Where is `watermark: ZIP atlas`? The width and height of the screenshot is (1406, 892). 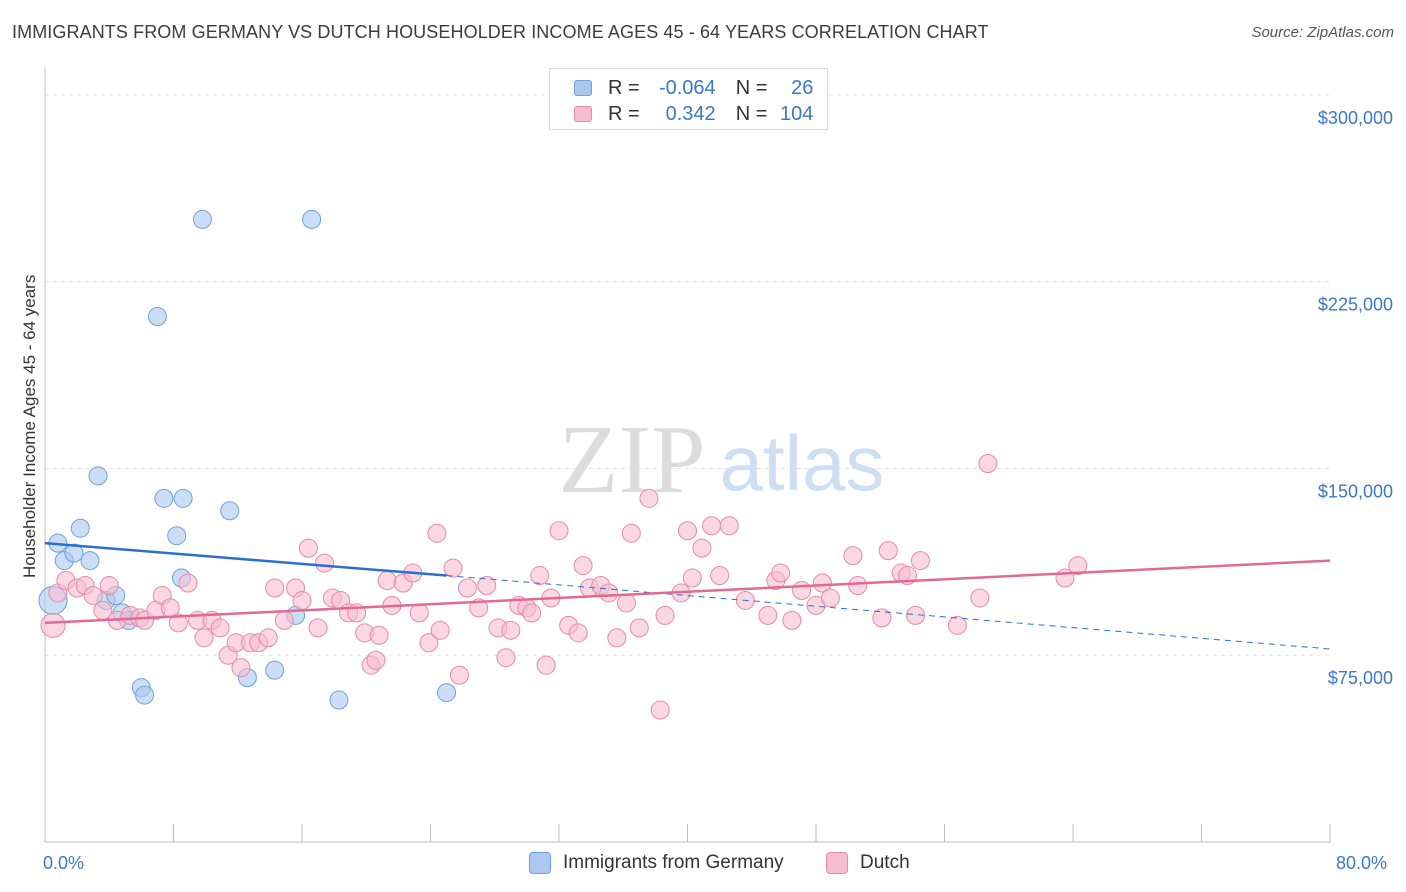 watermark: ZIP atlas is located at coordinates (722, 460).